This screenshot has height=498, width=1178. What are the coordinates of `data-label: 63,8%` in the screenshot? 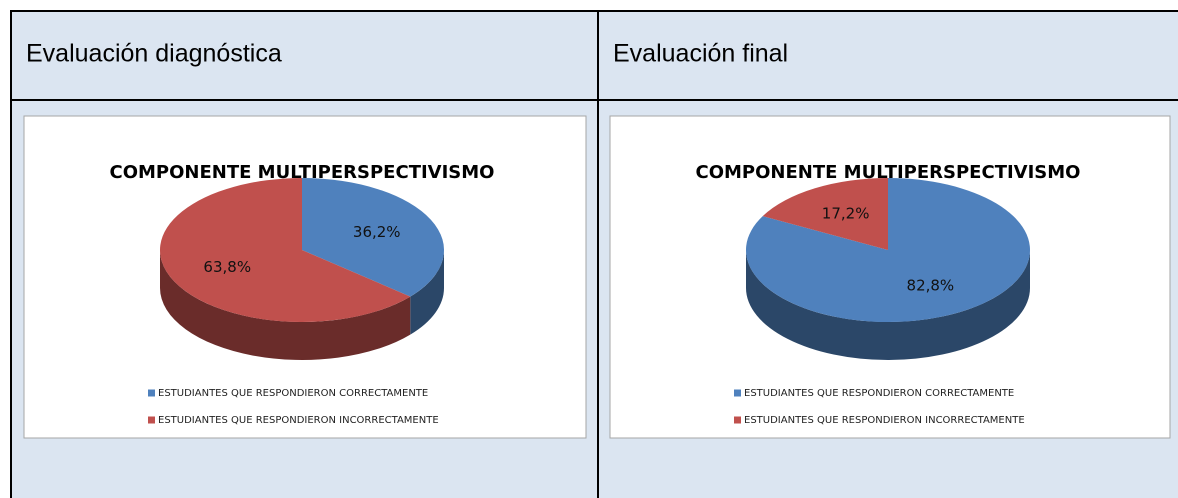 It's located at (227, 267).